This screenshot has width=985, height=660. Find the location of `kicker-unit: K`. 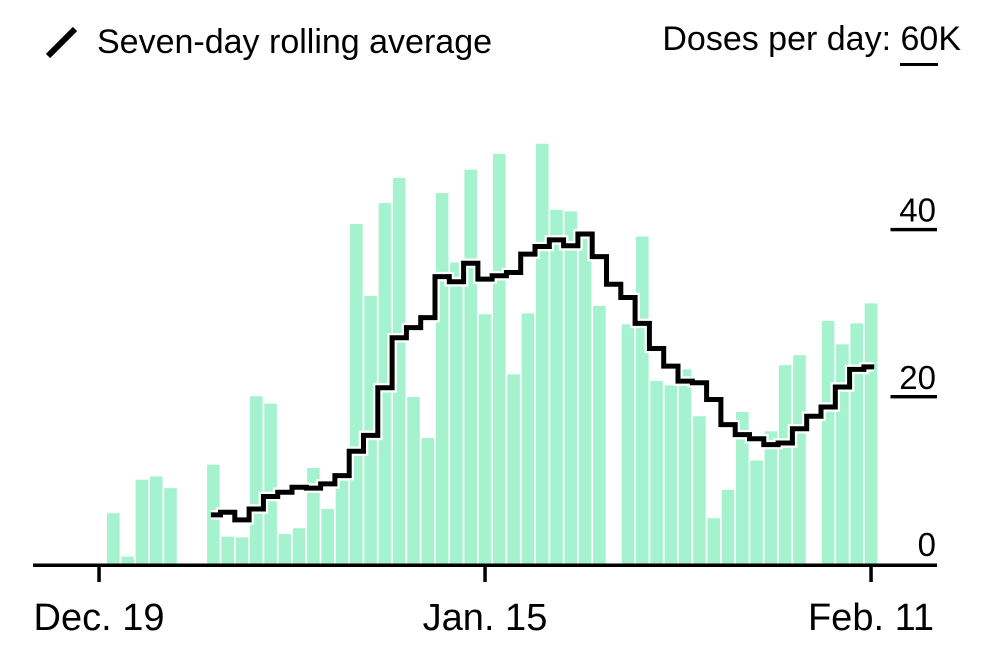

kicker-unit: K is located at coordinates (949, 39).